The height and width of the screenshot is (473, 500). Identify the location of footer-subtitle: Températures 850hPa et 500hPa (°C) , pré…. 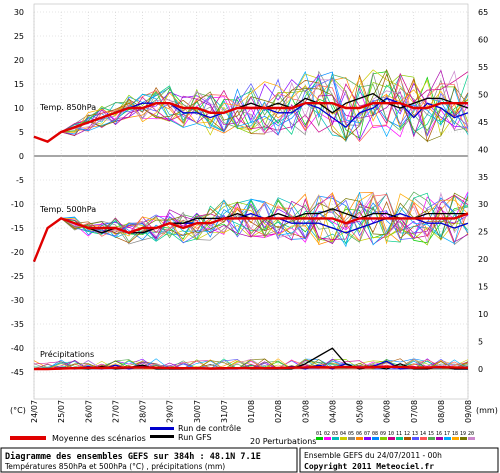
(114, 466).